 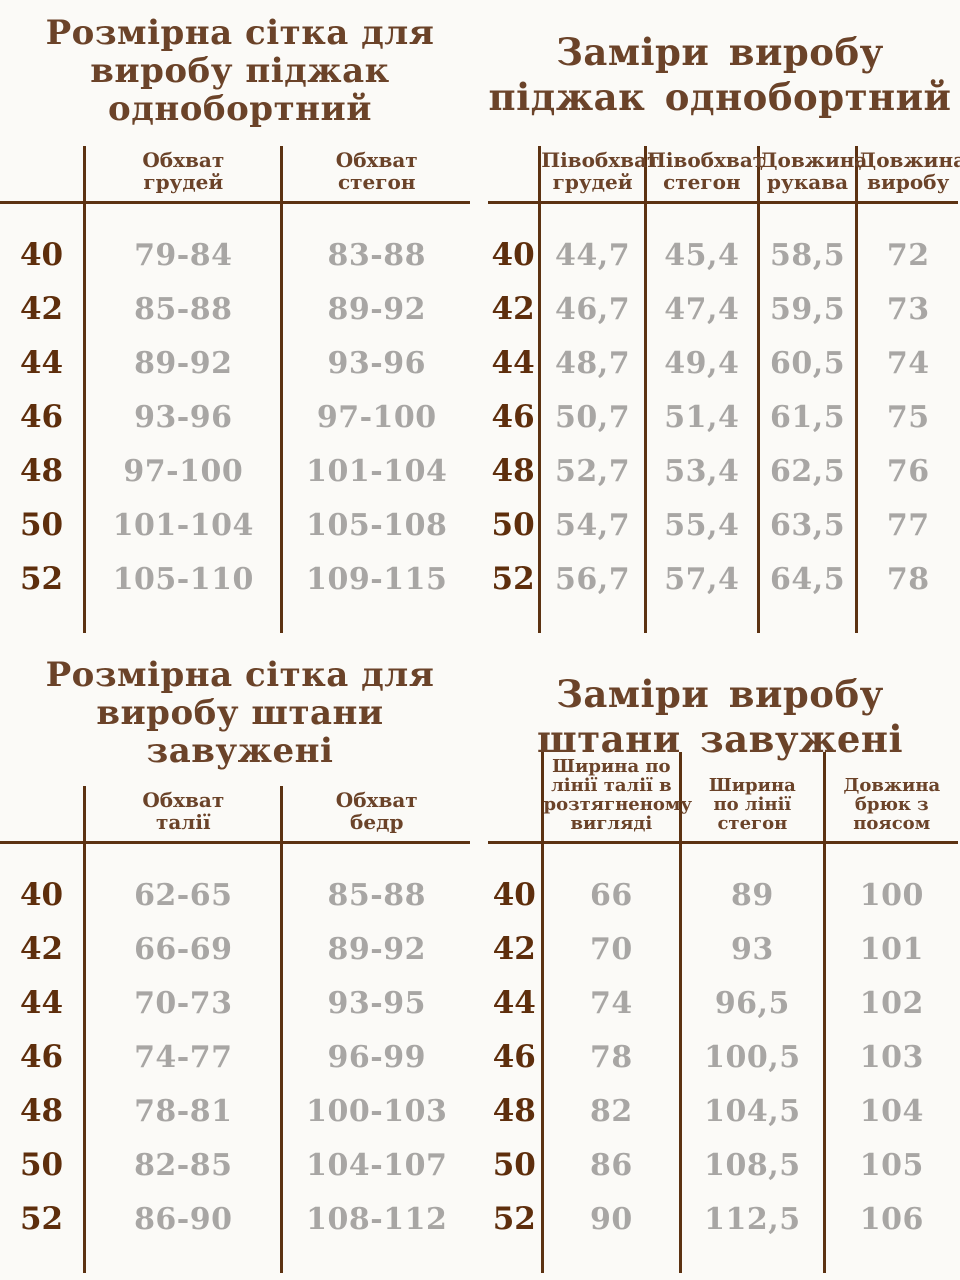 I want to click on value-cell: 93, so click(x=752, y=949).